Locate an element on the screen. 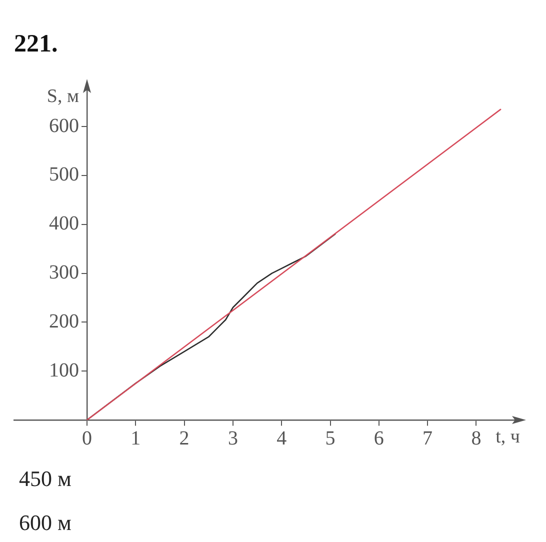 The height and width of the screenshot is (542, 546). y-tick-label: 300 is located at coordinates (63, 273).